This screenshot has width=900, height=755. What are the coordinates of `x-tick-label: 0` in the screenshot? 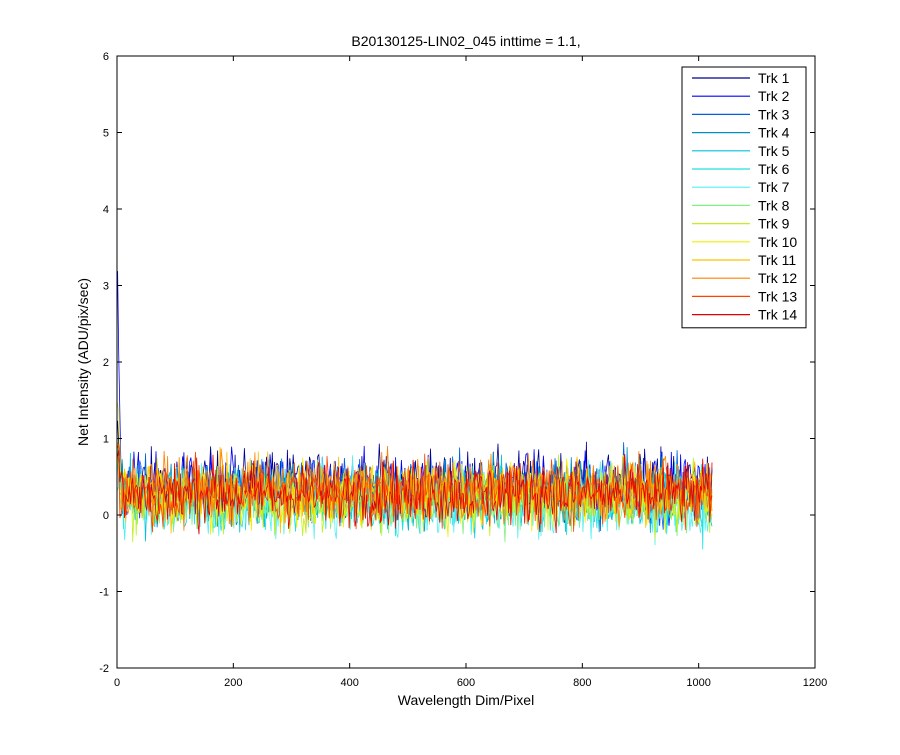 It's located at (117, 683).